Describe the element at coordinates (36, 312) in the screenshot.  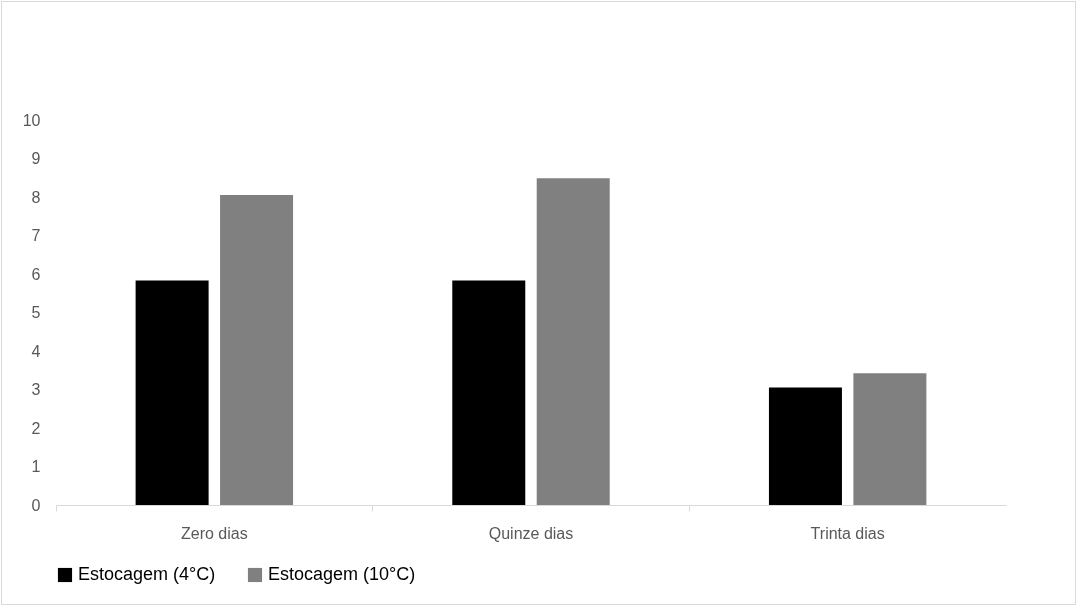
I see `y-tick-label: 5` at that location.